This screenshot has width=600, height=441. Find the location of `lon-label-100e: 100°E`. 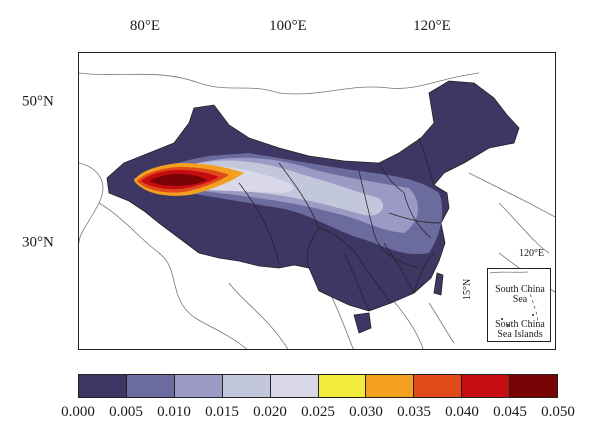

lon-label-100e: 100°E is located at coordinates (288, 26).